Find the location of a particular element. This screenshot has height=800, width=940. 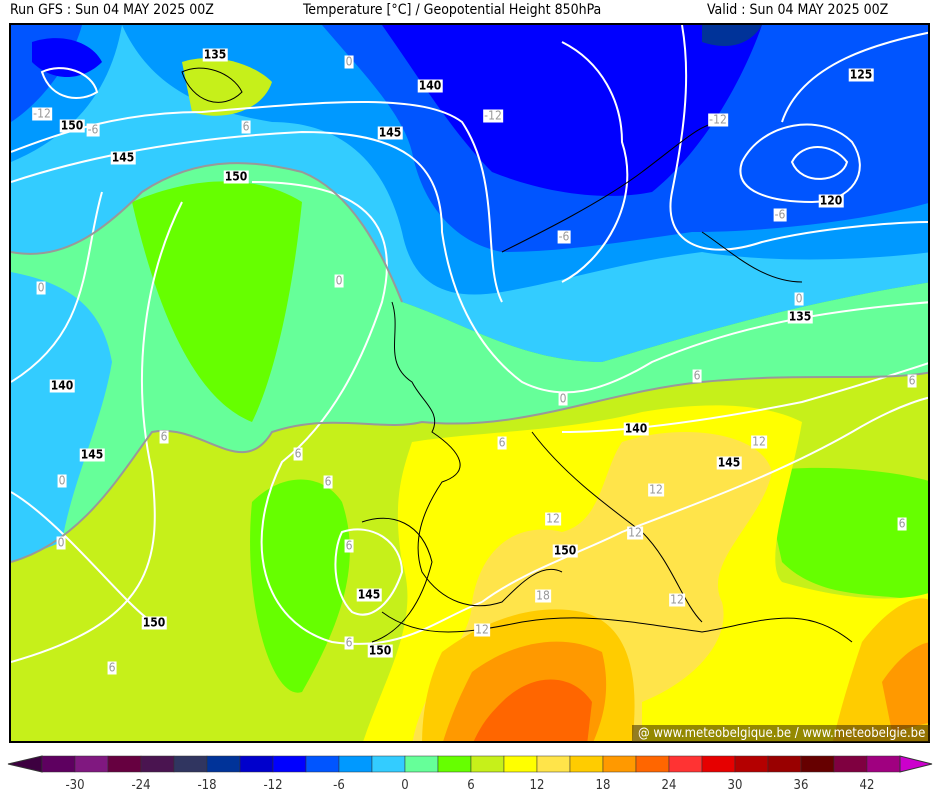

colorbar-tick-label: 24 is located at coordinates (669, 785).